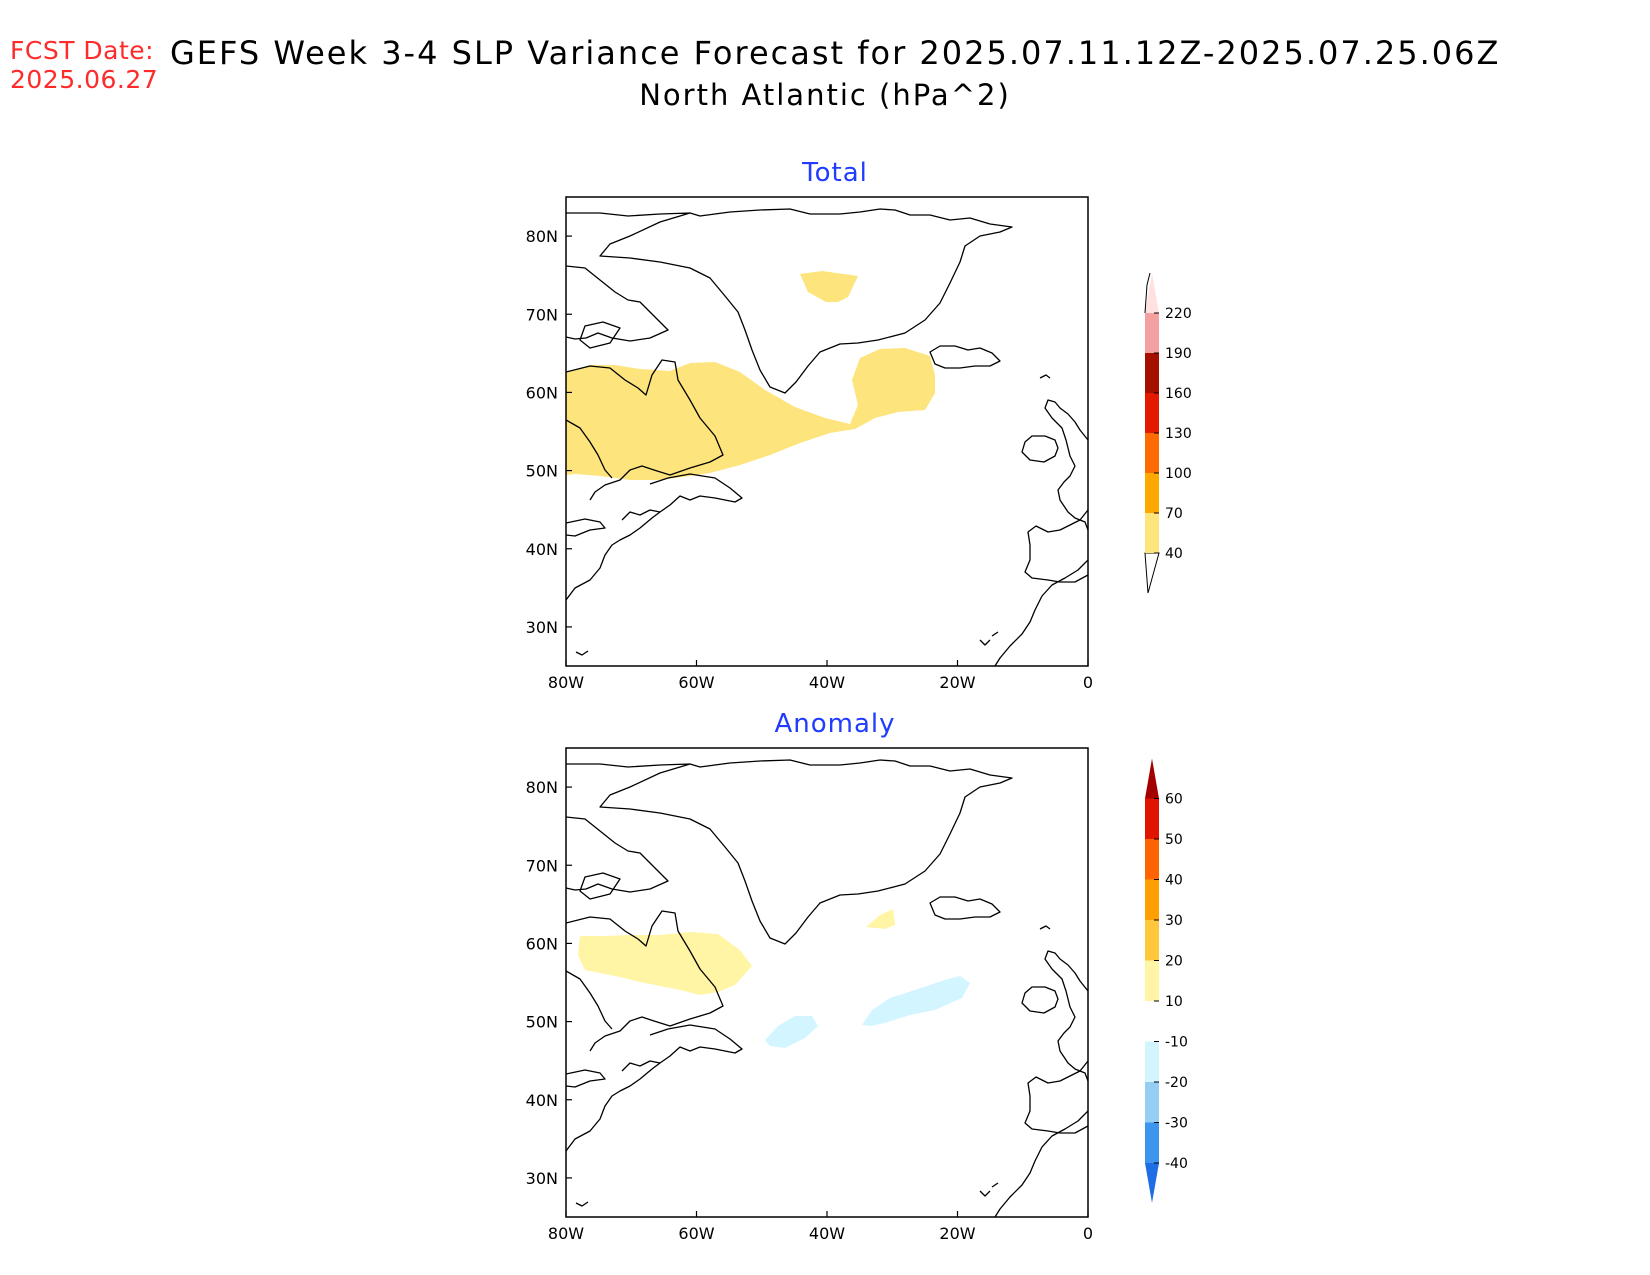  I want to click on anomaly-lat-tick-label: 70N, so click(542, 865).